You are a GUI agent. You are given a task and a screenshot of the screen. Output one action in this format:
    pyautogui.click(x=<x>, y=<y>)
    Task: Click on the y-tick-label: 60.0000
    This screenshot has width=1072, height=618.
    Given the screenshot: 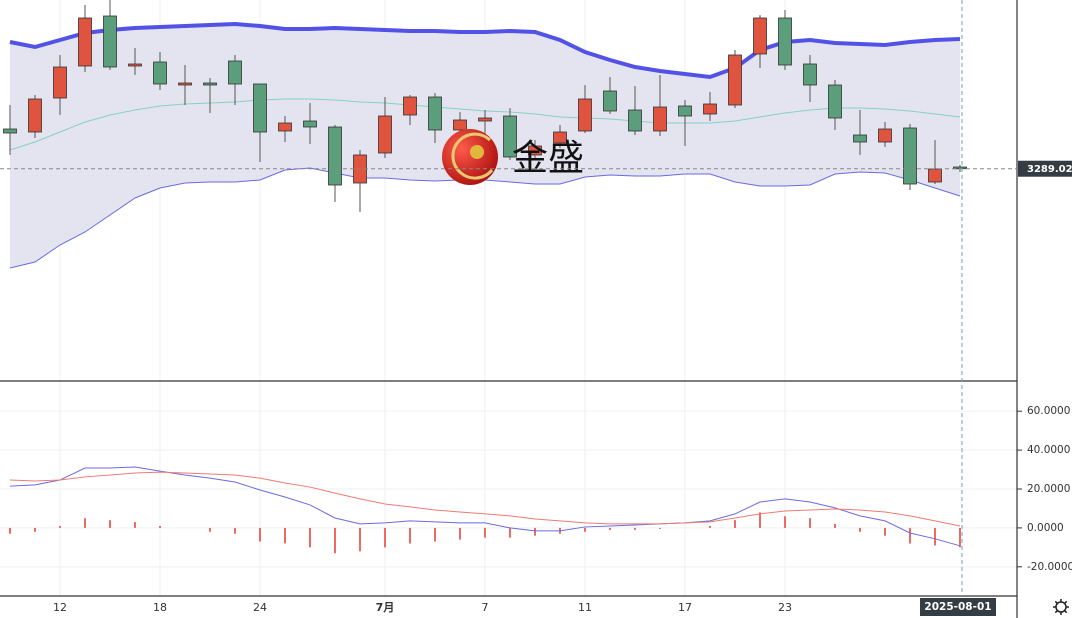 What is the action you would take?
    pyautogui.click(x=1048, y=411)
    